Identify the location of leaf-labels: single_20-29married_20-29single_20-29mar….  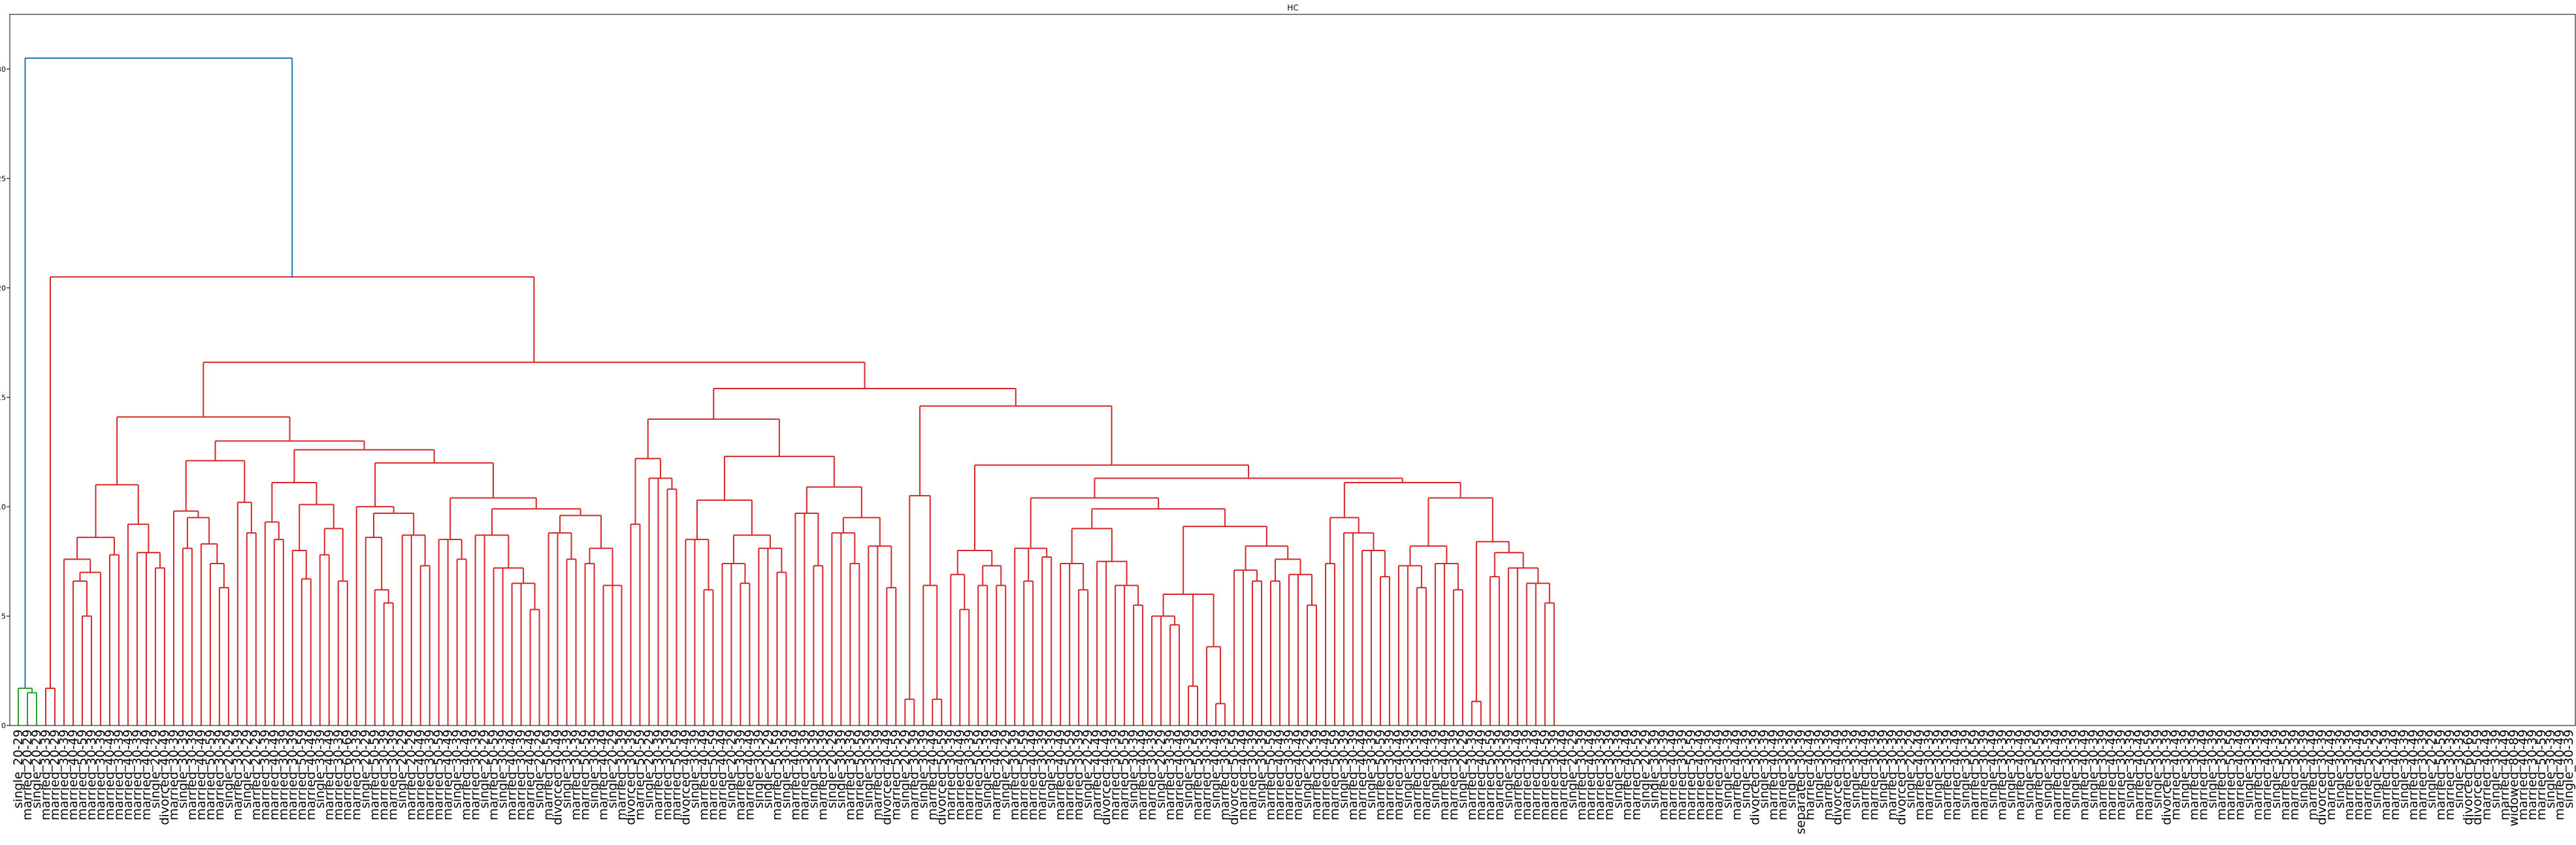
(1293, 782).